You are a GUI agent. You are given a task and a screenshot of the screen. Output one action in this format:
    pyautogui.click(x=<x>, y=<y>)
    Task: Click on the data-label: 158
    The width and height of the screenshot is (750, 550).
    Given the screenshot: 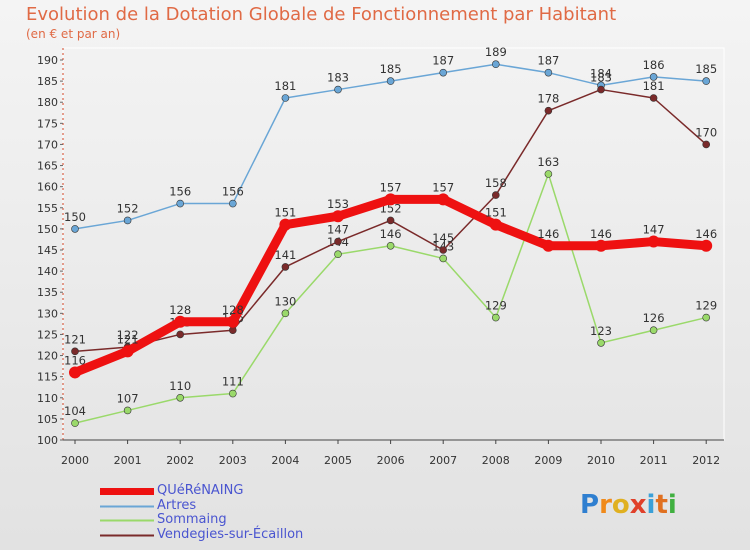 What is the action you would take?
    pyautogui.click(x=496, y=183)
    